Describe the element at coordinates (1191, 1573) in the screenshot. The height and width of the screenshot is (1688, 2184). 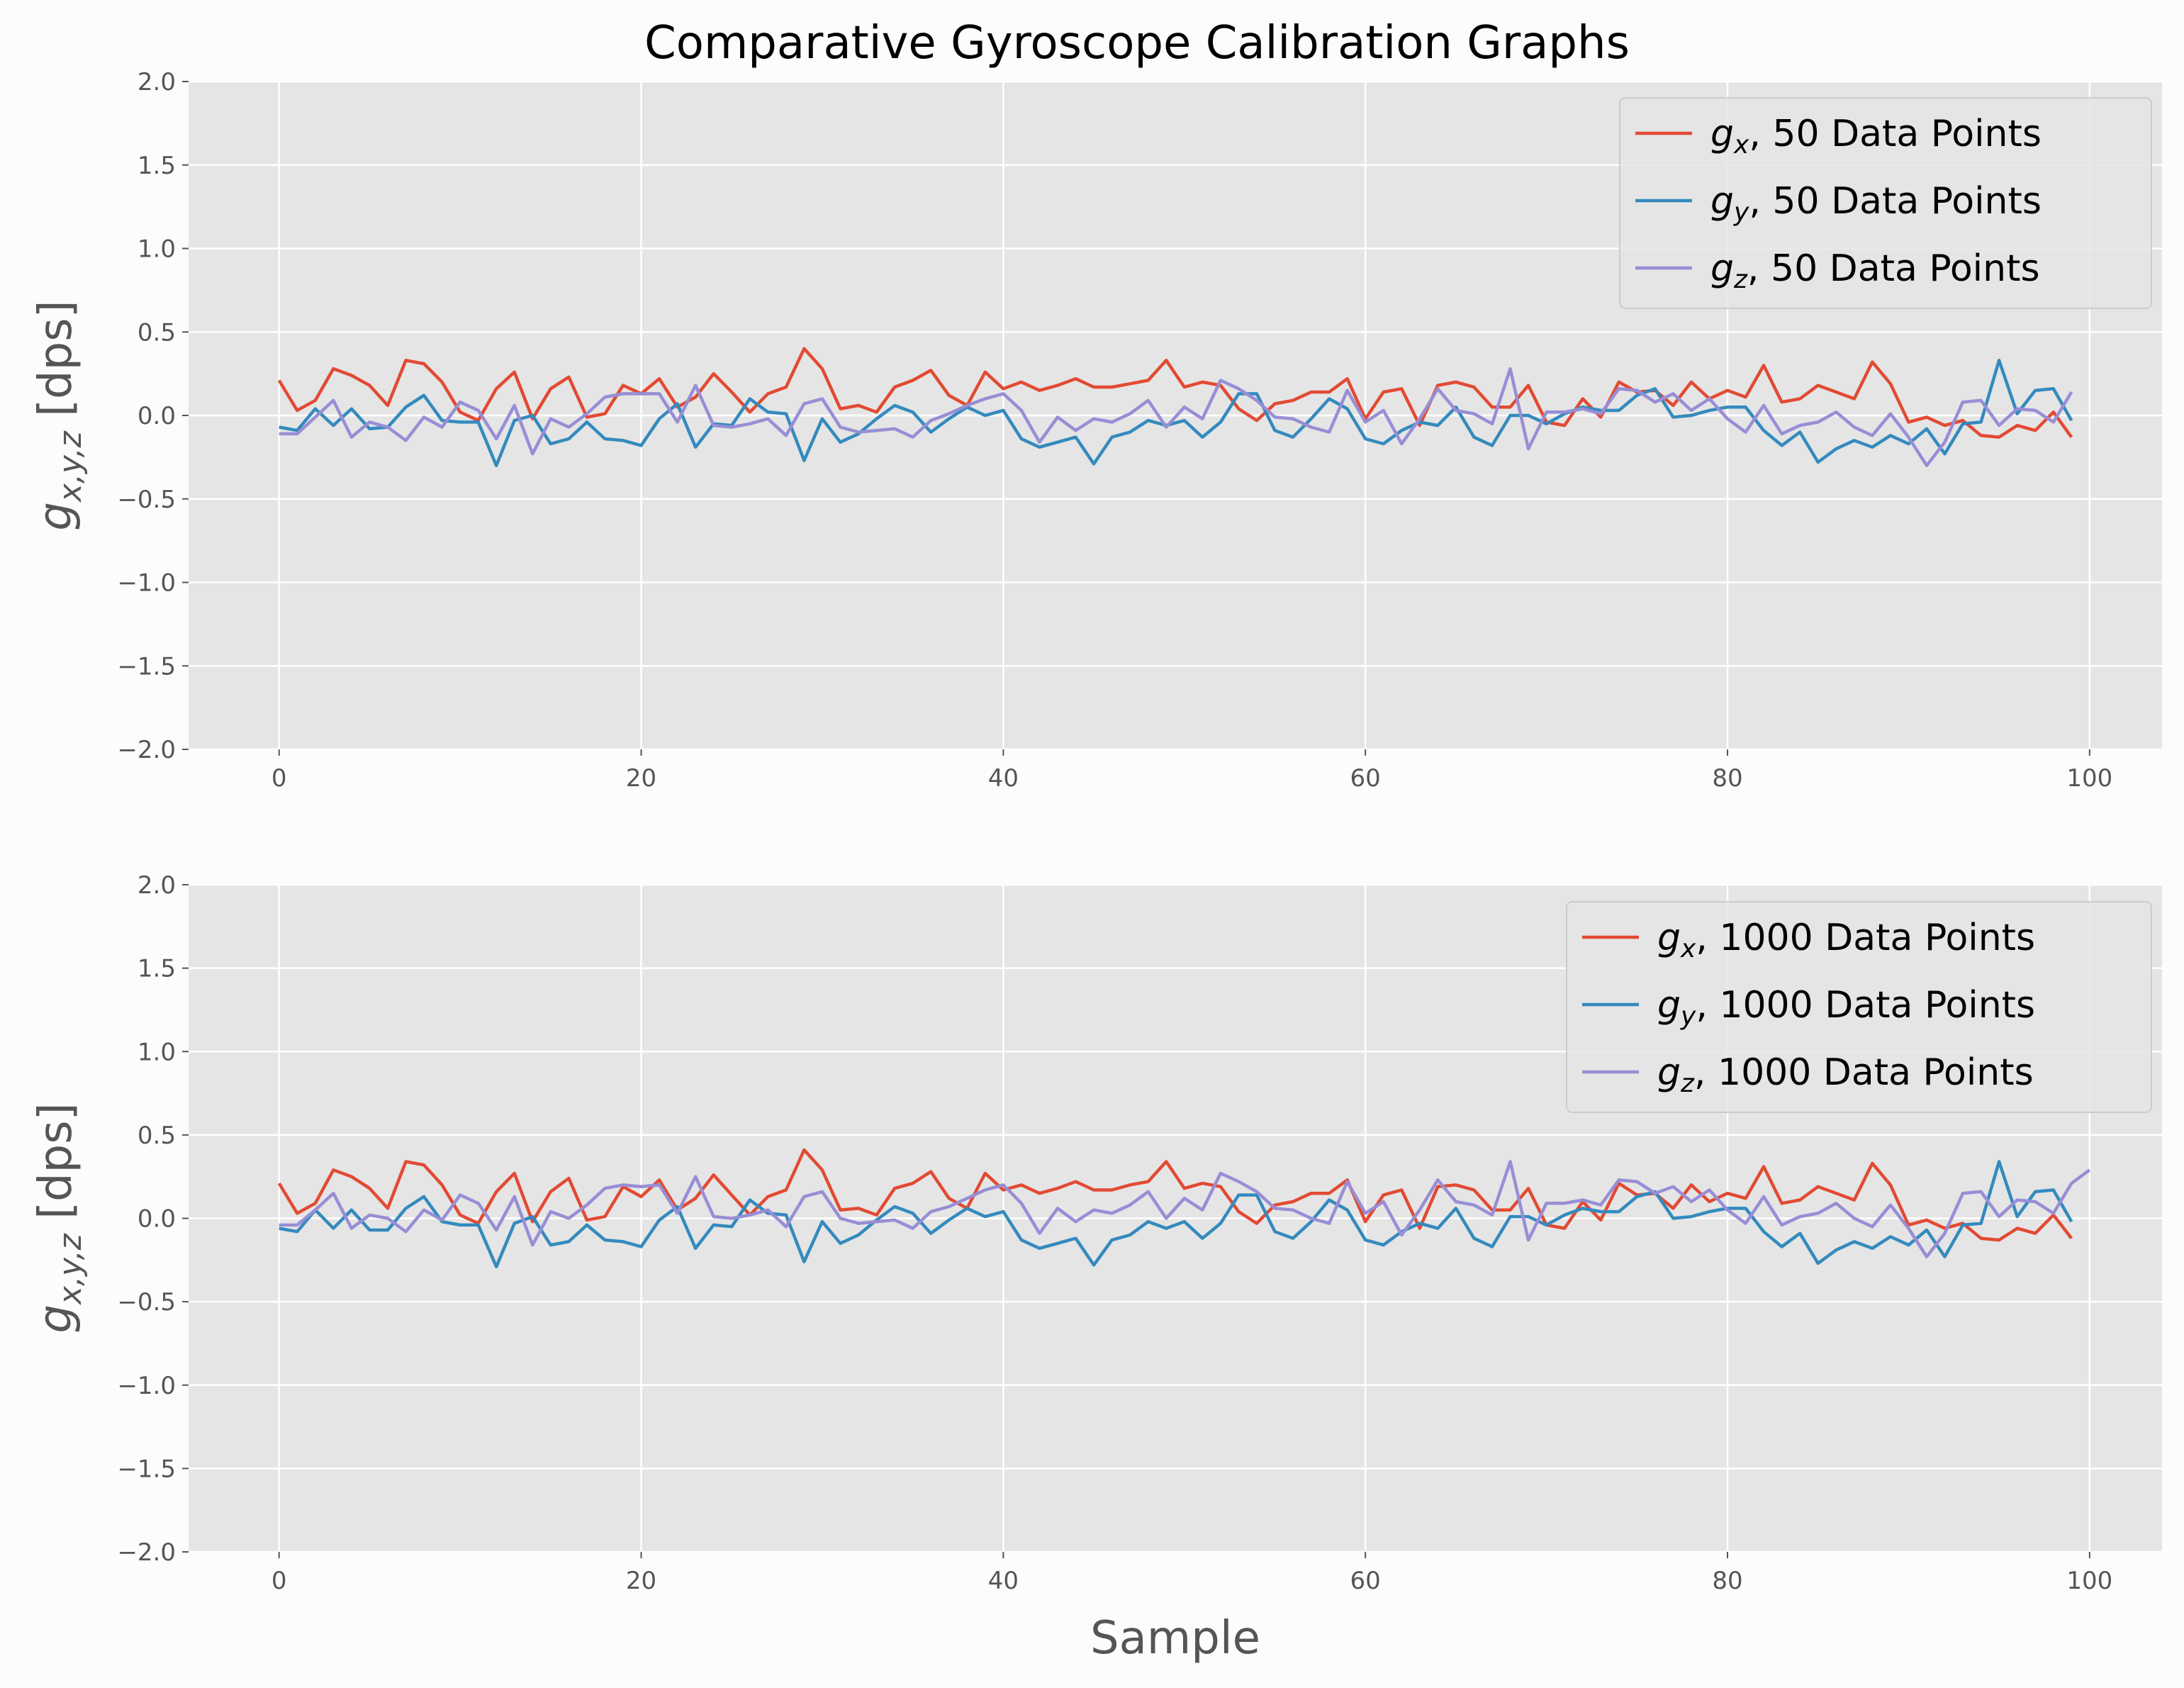
I see `x-ticks-bottom: 0 20 40 60 80 100` at that location.